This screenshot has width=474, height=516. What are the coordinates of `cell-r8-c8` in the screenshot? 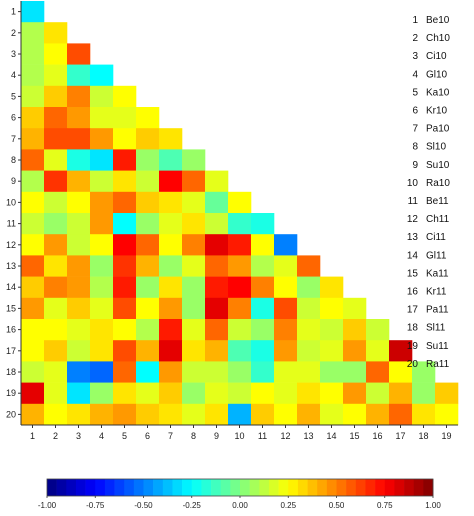 It's located at (194, 160).